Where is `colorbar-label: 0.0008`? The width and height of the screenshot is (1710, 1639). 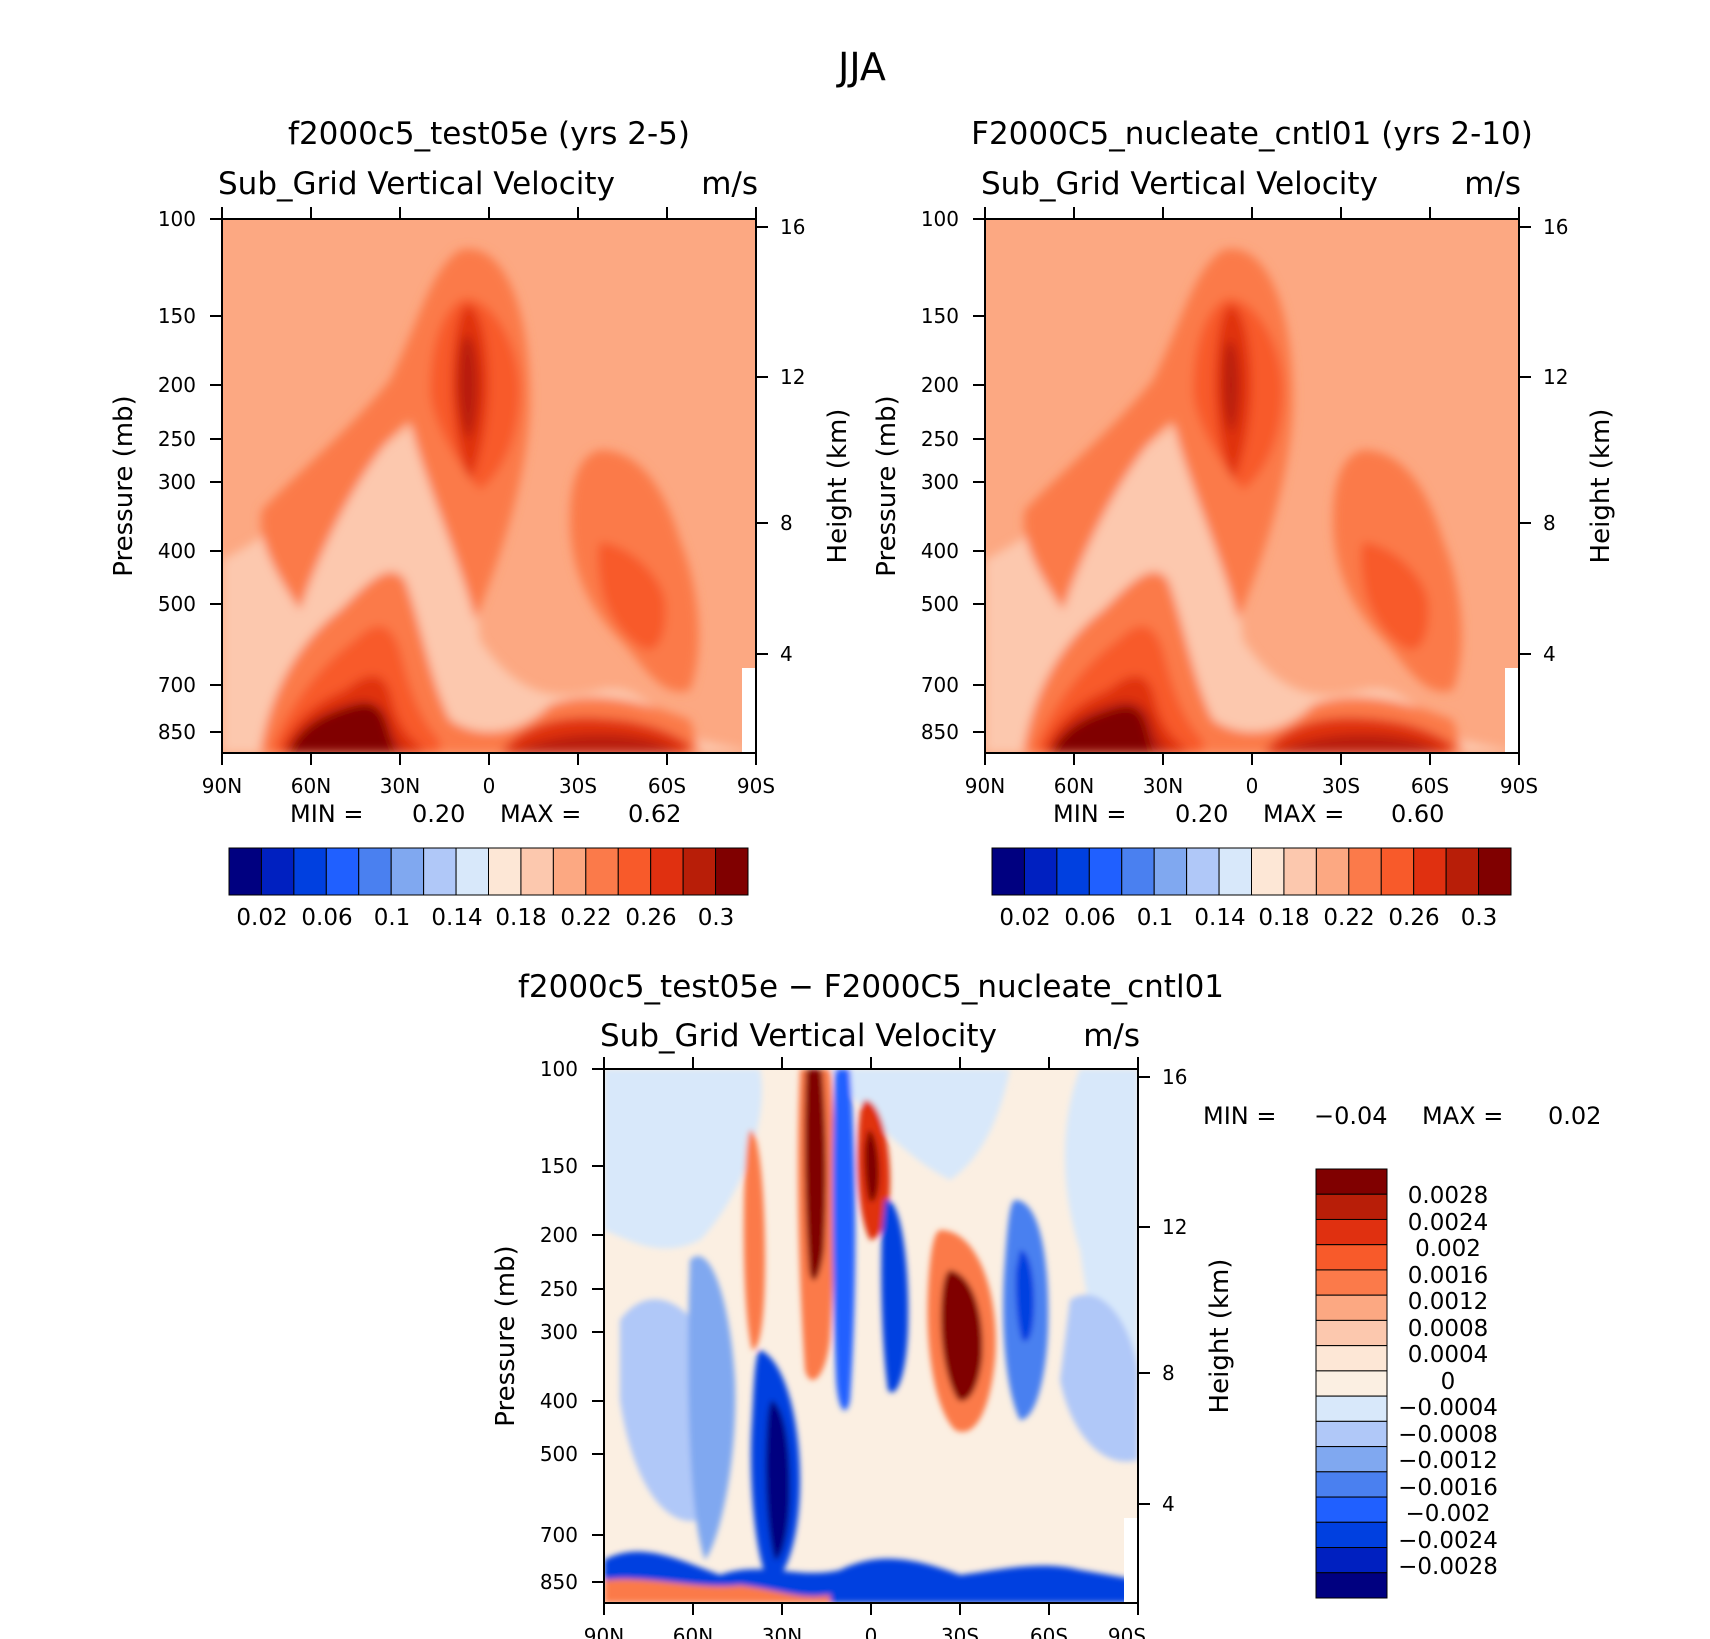 colorbar-label: 0.0008 is located at coordinates (1448, 1329).